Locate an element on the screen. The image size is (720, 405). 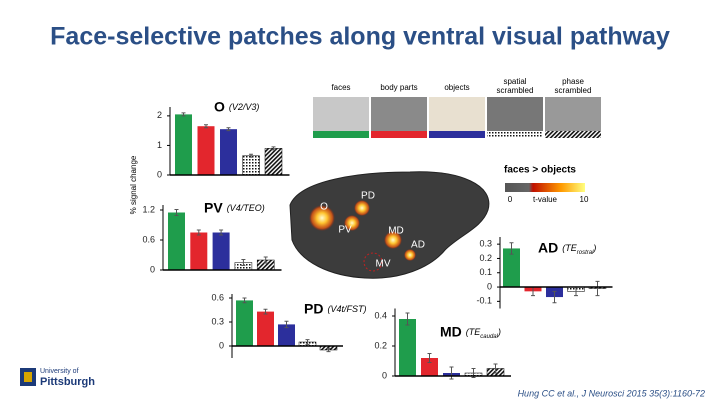
patch-outline is located at coordinates (373, 262).